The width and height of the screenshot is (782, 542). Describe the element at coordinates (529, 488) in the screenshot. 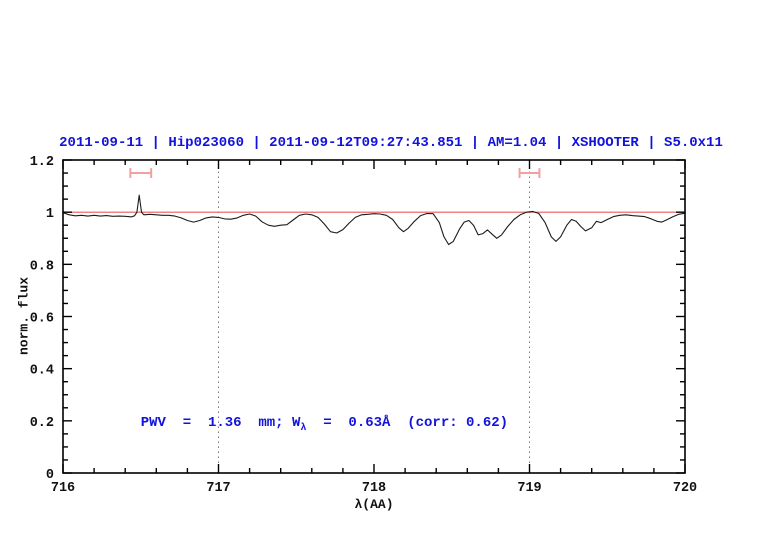

I see `x-tick-label: 719` at that location.